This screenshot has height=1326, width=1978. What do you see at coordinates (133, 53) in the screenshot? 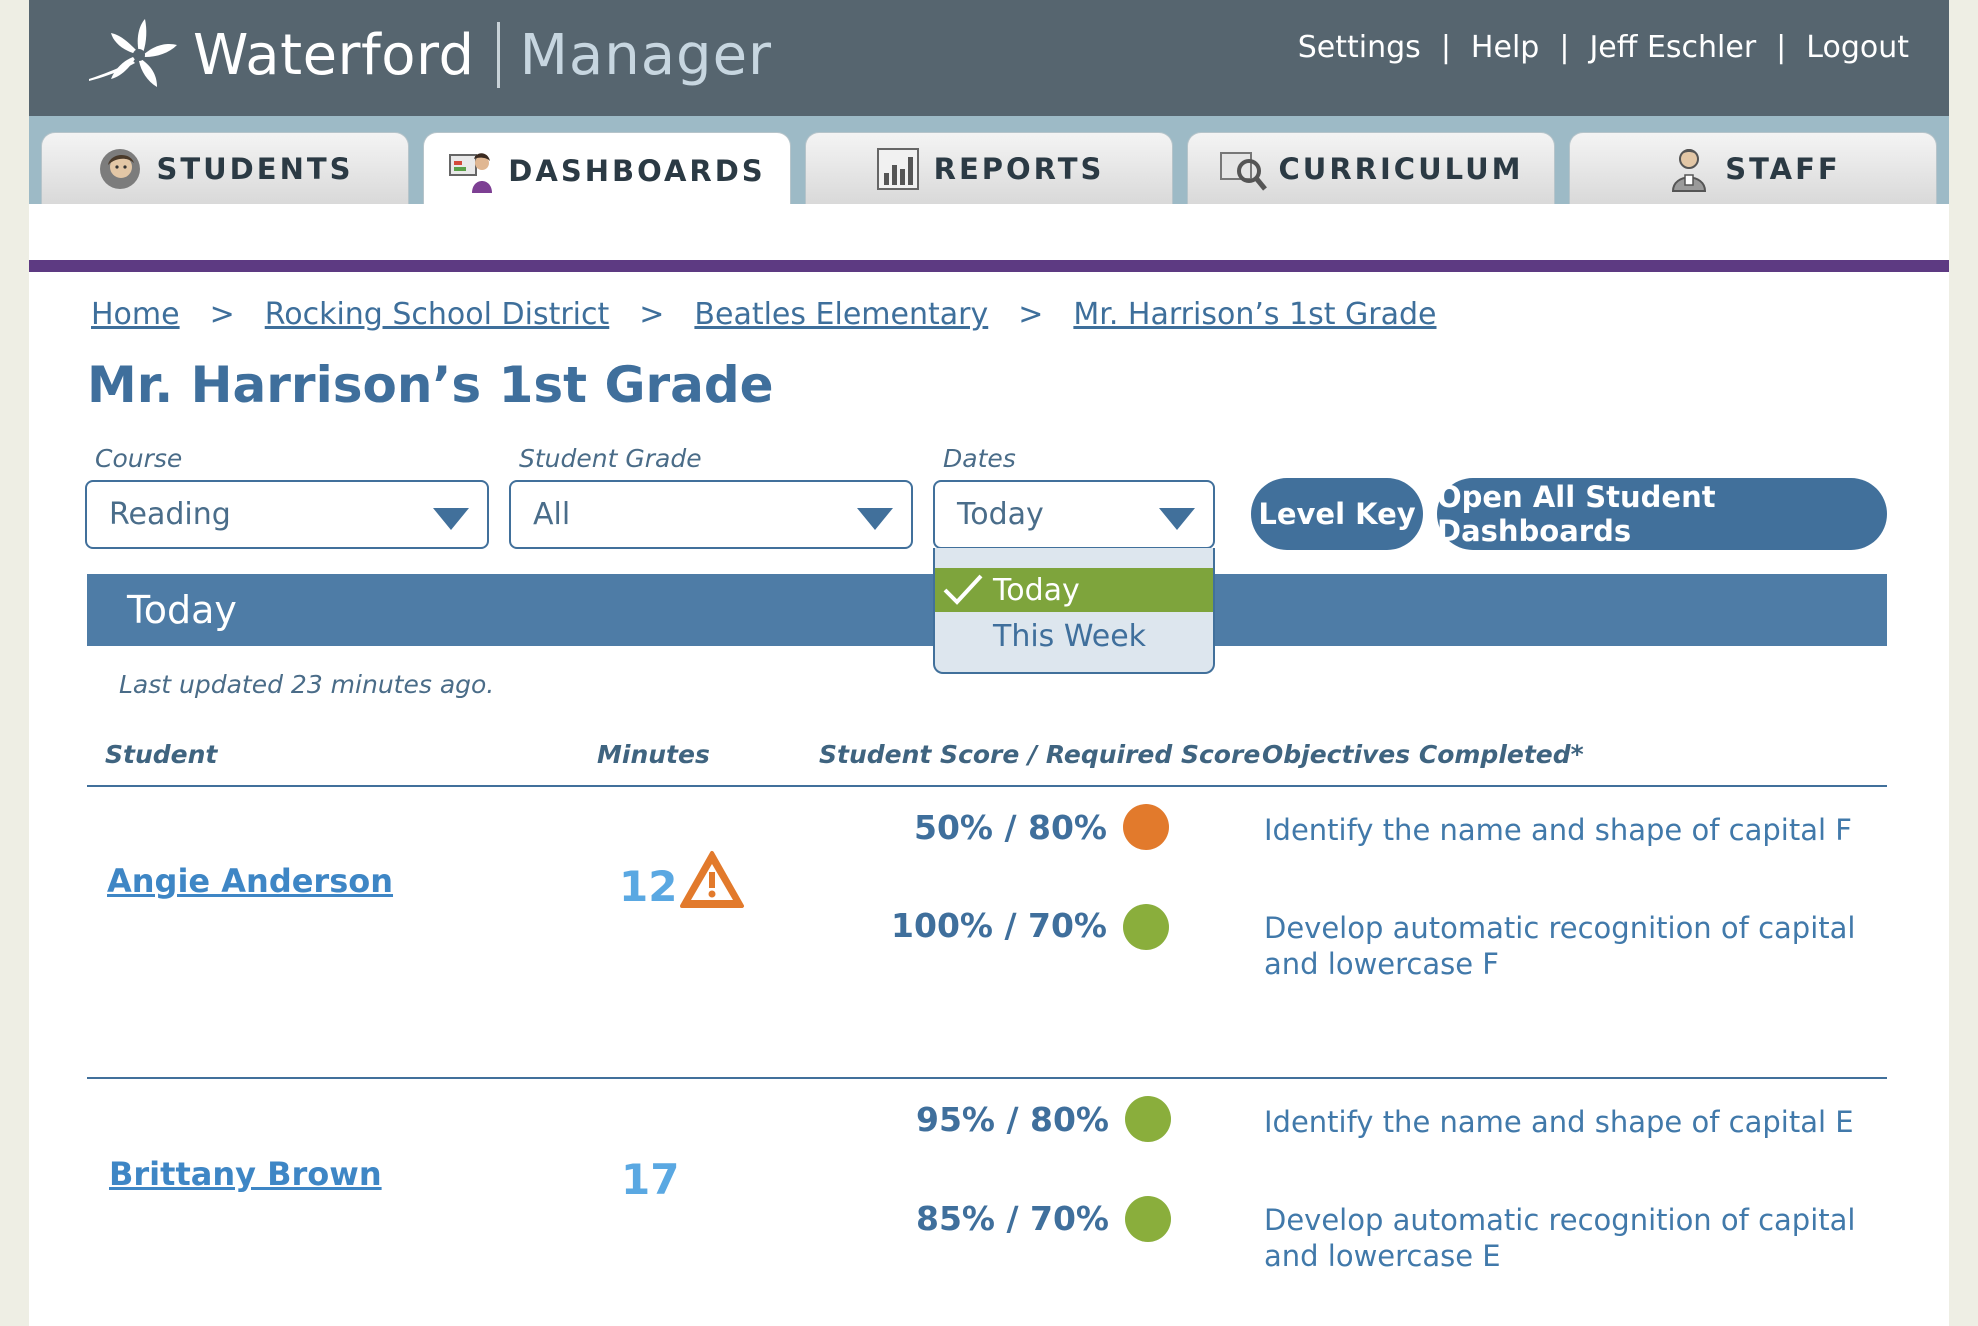
I see `lily-logo-icon` at bounding box center [133, 53].